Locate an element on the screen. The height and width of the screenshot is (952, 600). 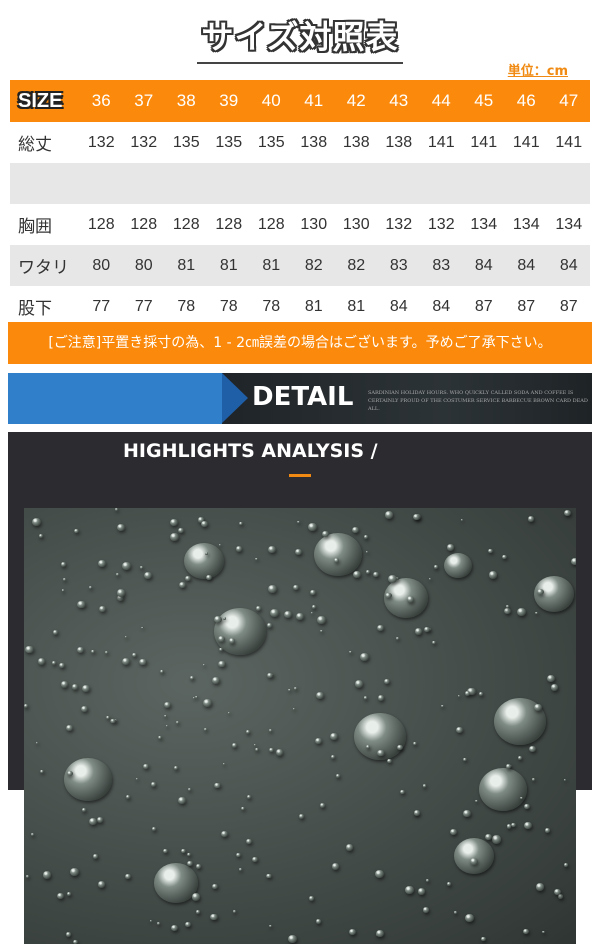
table-cell: 37 is located at coordinates (143, 101).